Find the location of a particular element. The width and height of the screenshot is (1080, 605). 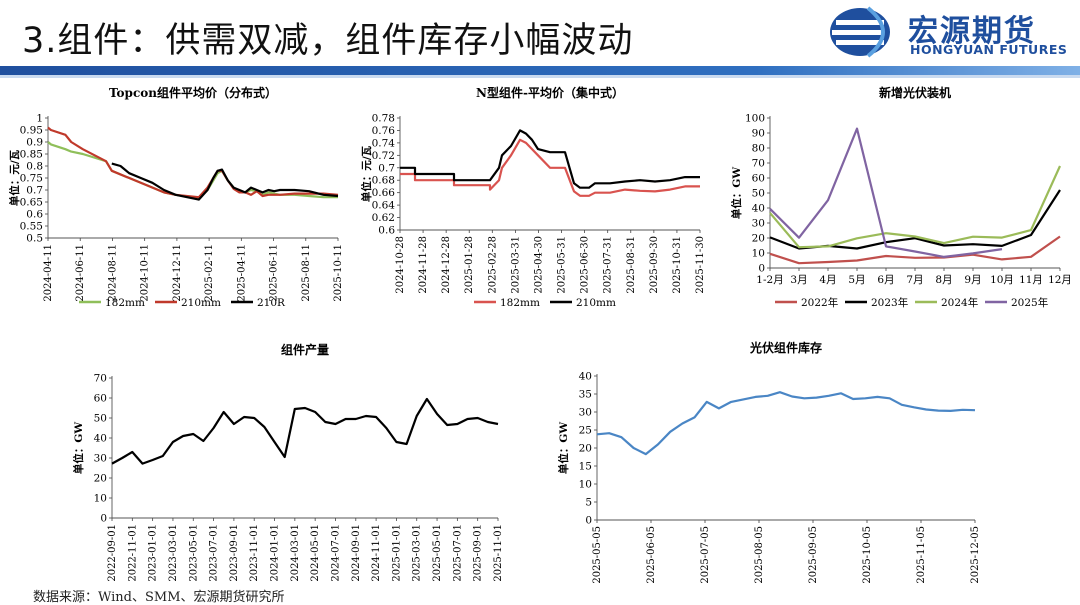

x-tick-label: 7月 is located at coordinates (914, 280).